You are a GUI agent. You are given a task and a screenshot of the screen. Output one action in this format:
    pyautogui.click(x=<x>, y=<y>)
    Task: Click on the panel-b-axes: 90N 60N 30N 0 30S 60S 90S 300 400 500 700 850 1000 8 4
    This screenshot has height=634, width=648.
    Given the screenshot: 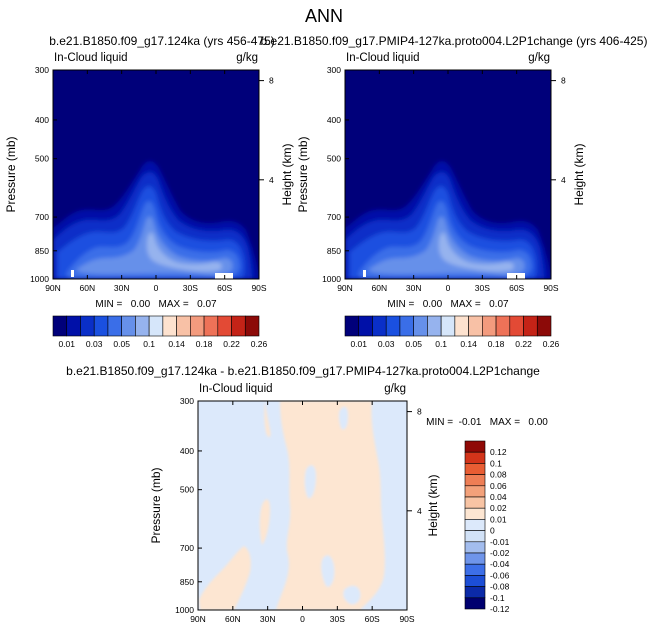 What is the action you would take?
    pyautogui.click(x=444, y=179)
    